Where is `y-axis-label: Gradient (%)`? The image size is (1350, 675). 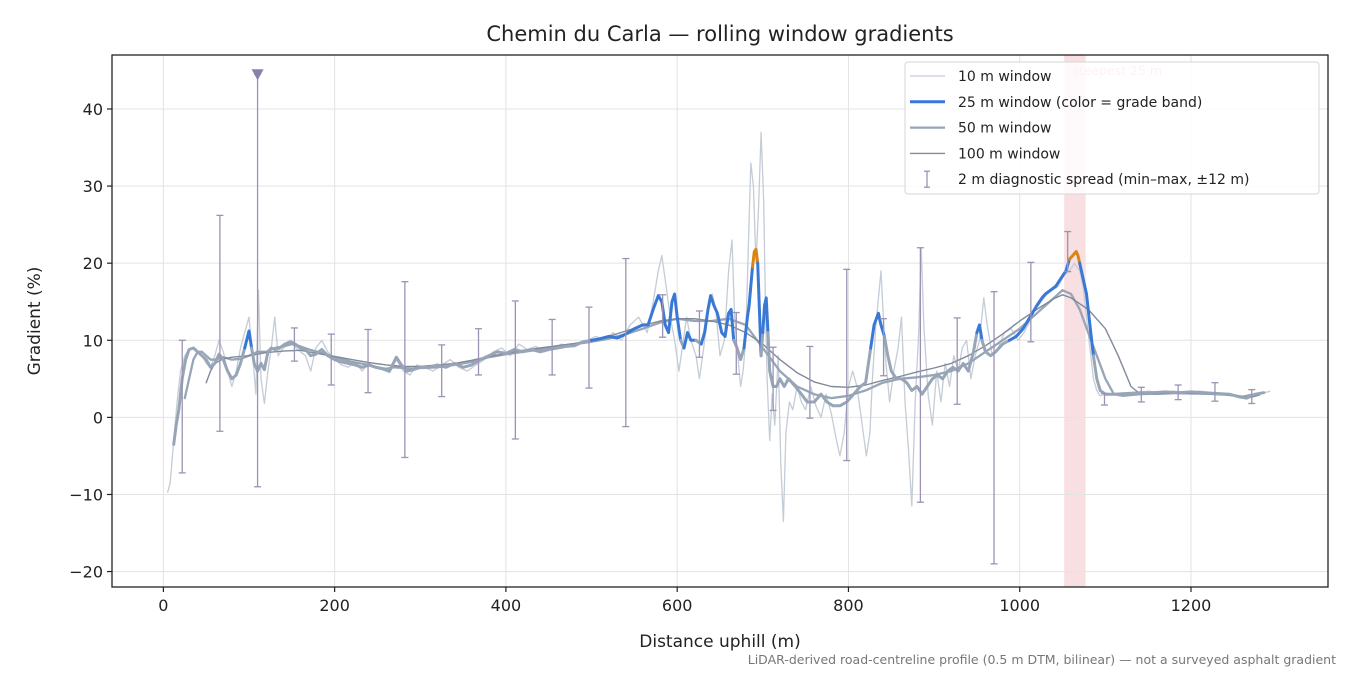
y-axis-label: Gradient (%) is located at coordinates (35, 321).